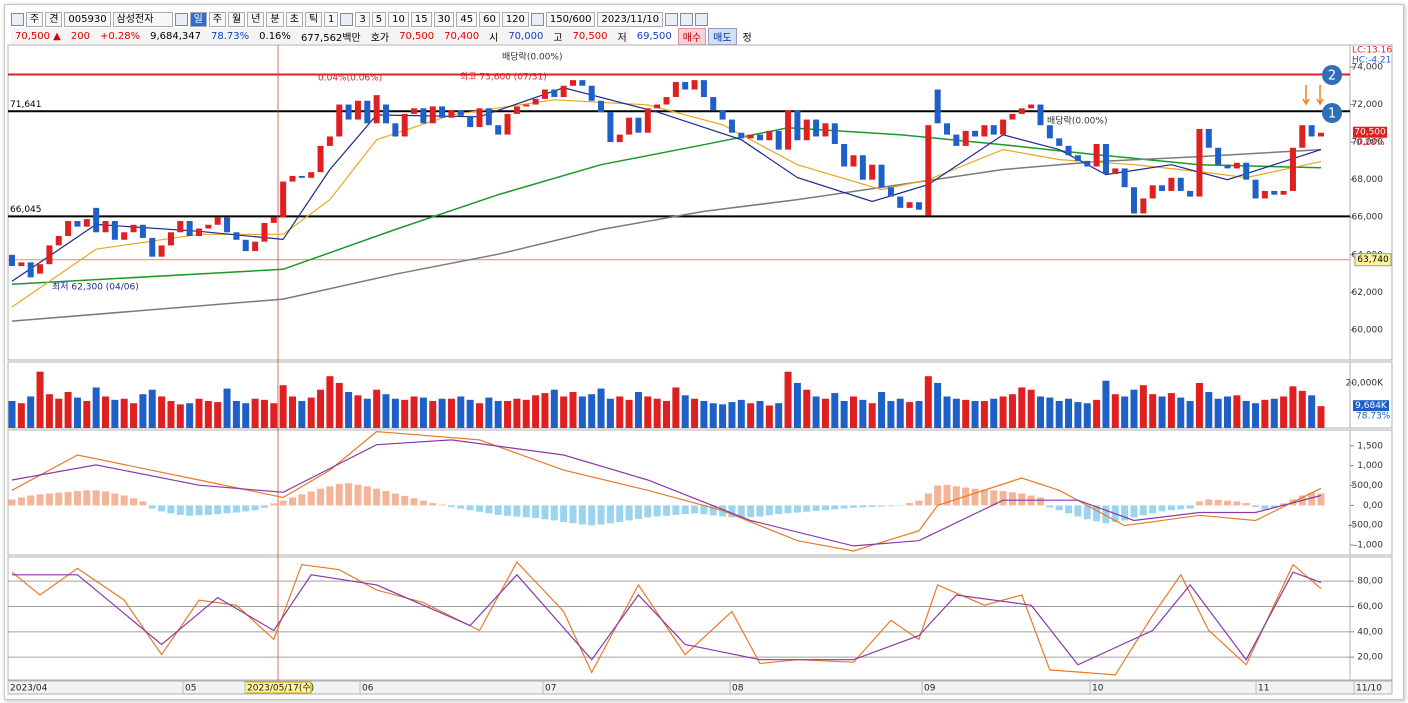 The image size is (1408, 703). Describe the element at coordinates (444, 19) in the screenshot. I see `toolbar-button: 30` at that location.